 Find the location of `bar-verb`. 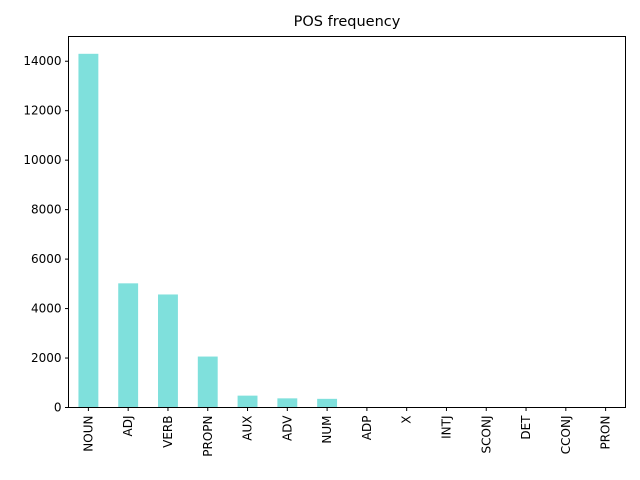

bar-verb is located at coordinates (168, 351).